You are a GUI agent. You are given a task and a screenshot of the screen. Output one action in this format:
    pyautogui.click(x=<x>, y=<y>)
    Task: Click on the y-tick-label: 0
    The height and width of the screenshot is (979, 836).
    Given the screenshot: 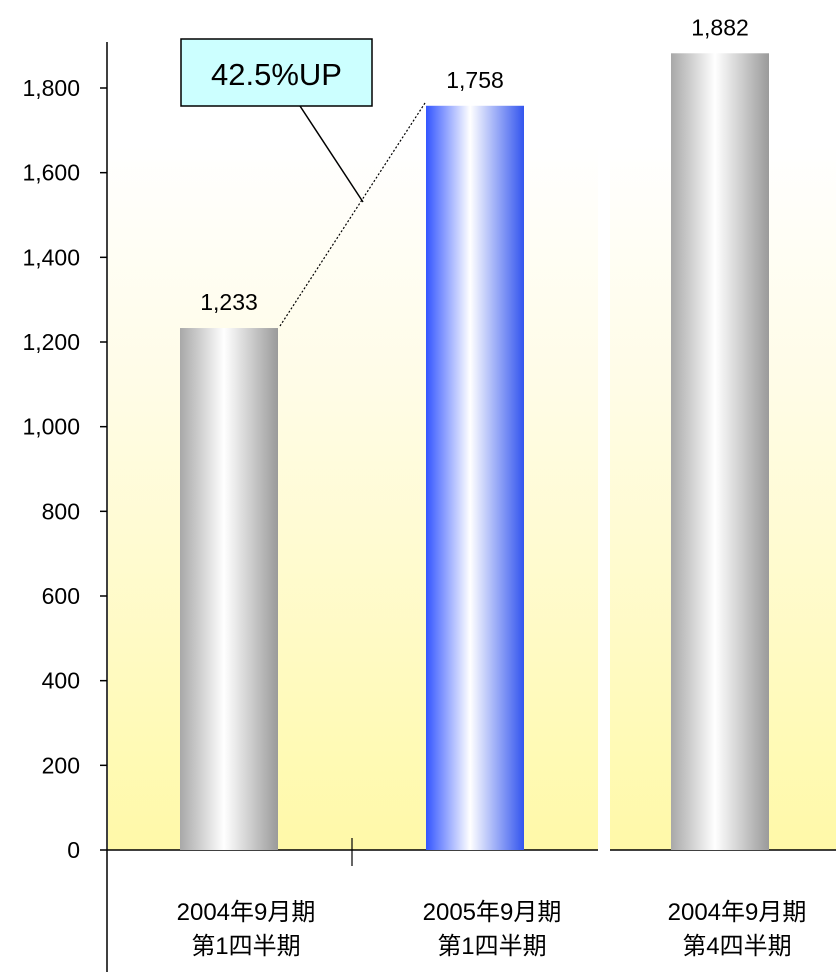 What is the action you would take?
    pyautogui.click(x=73, y=850)
    